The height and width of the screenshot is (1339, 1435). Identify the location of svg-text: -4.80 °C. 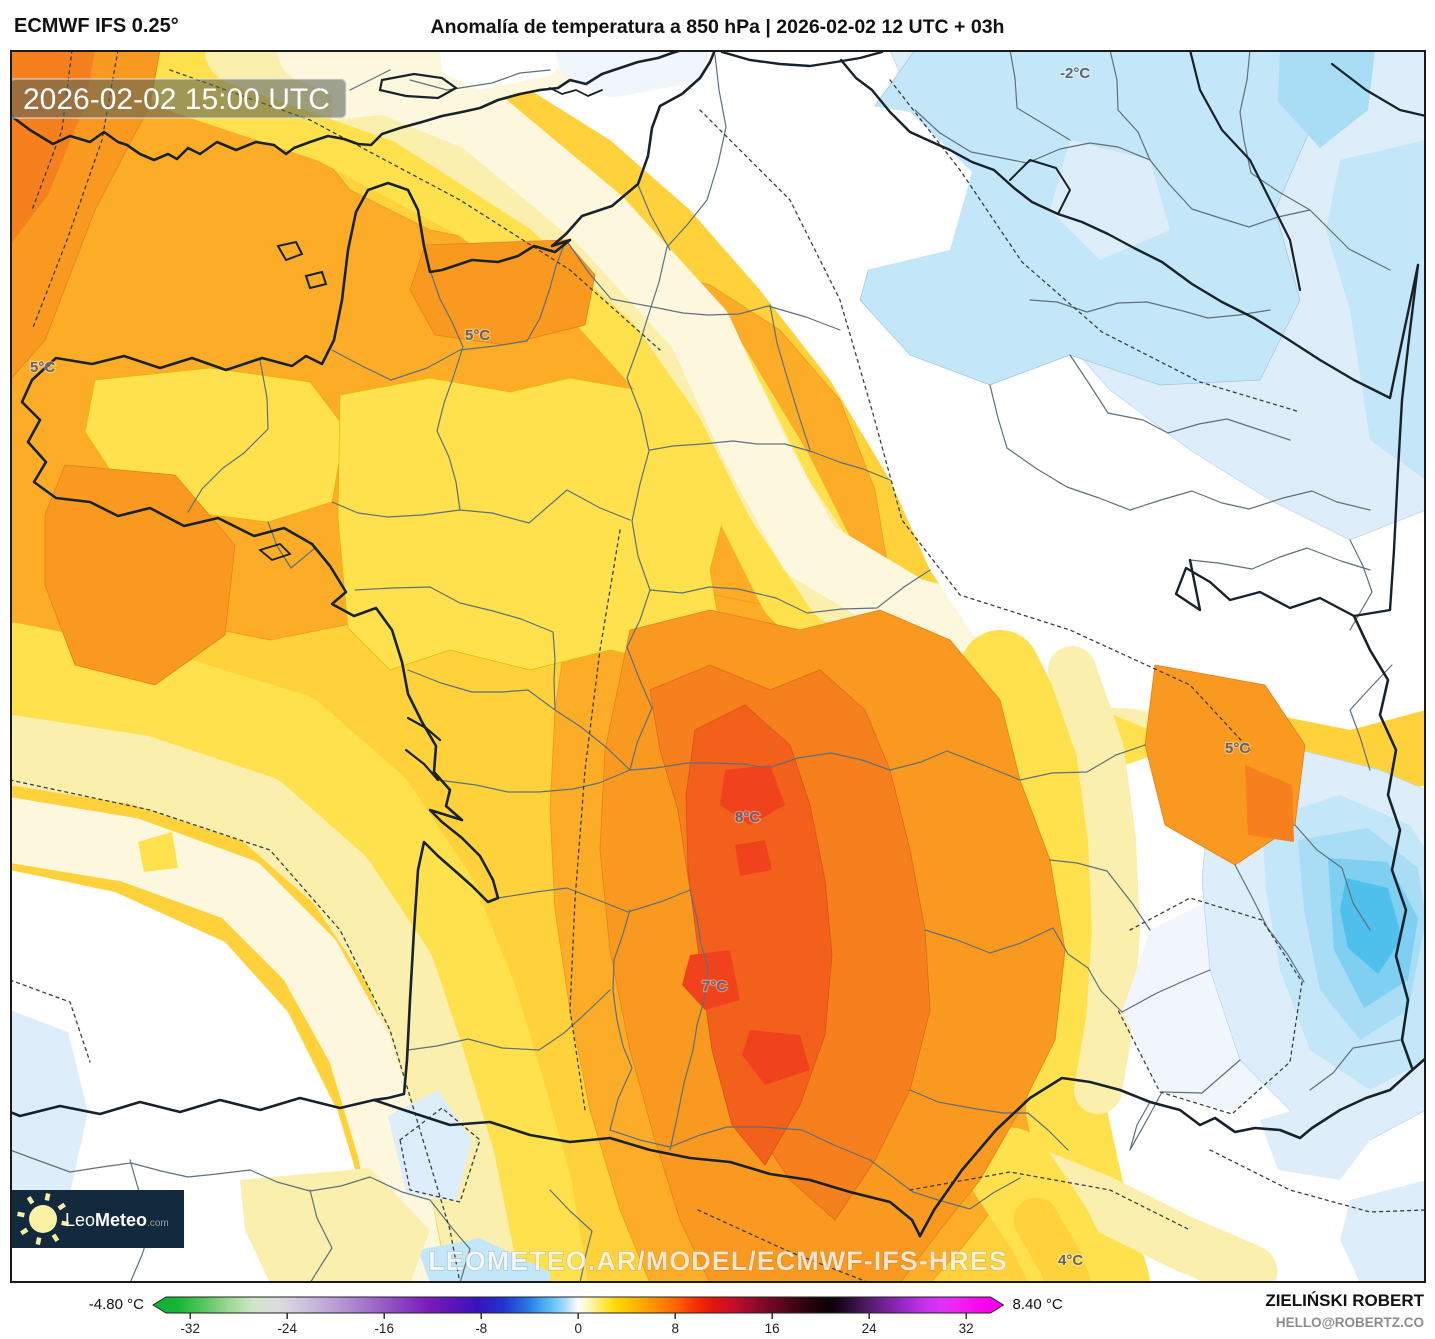
(116, 1304).